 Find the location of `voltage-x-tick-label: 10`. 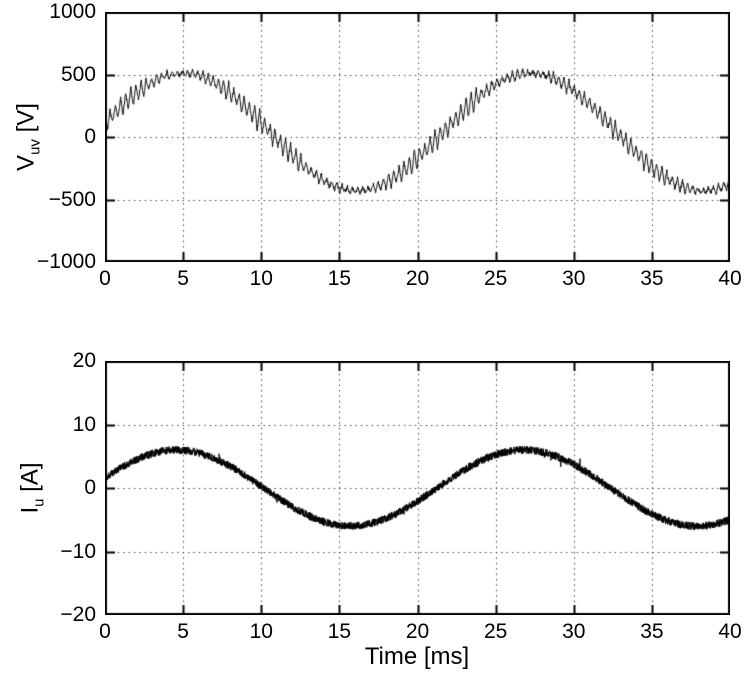

voltage-x-tick-label: 10 is located at coordinates (261, 278).